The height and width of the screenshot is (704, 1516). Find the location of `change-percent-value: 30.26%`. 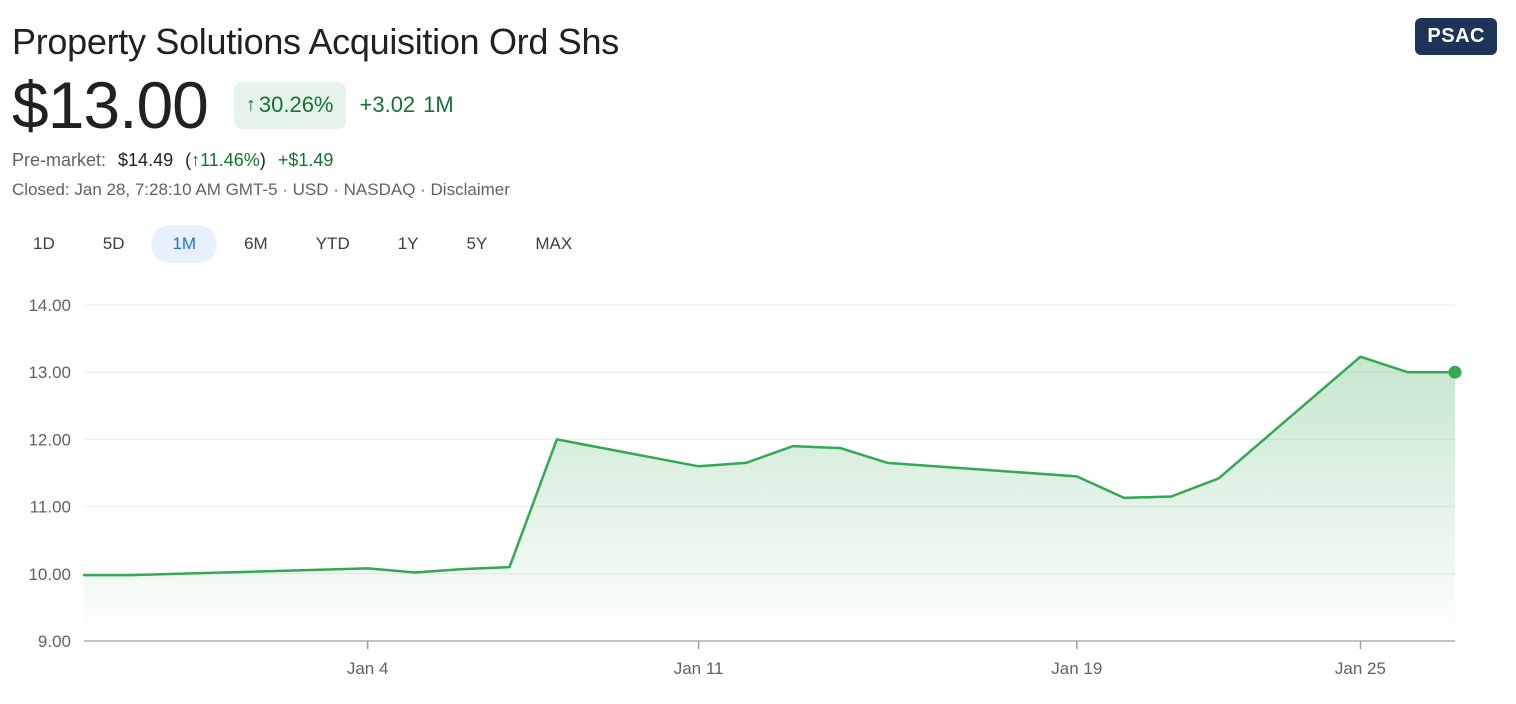

change-percent-value: 30.26% is located at coordinates (296, 104).